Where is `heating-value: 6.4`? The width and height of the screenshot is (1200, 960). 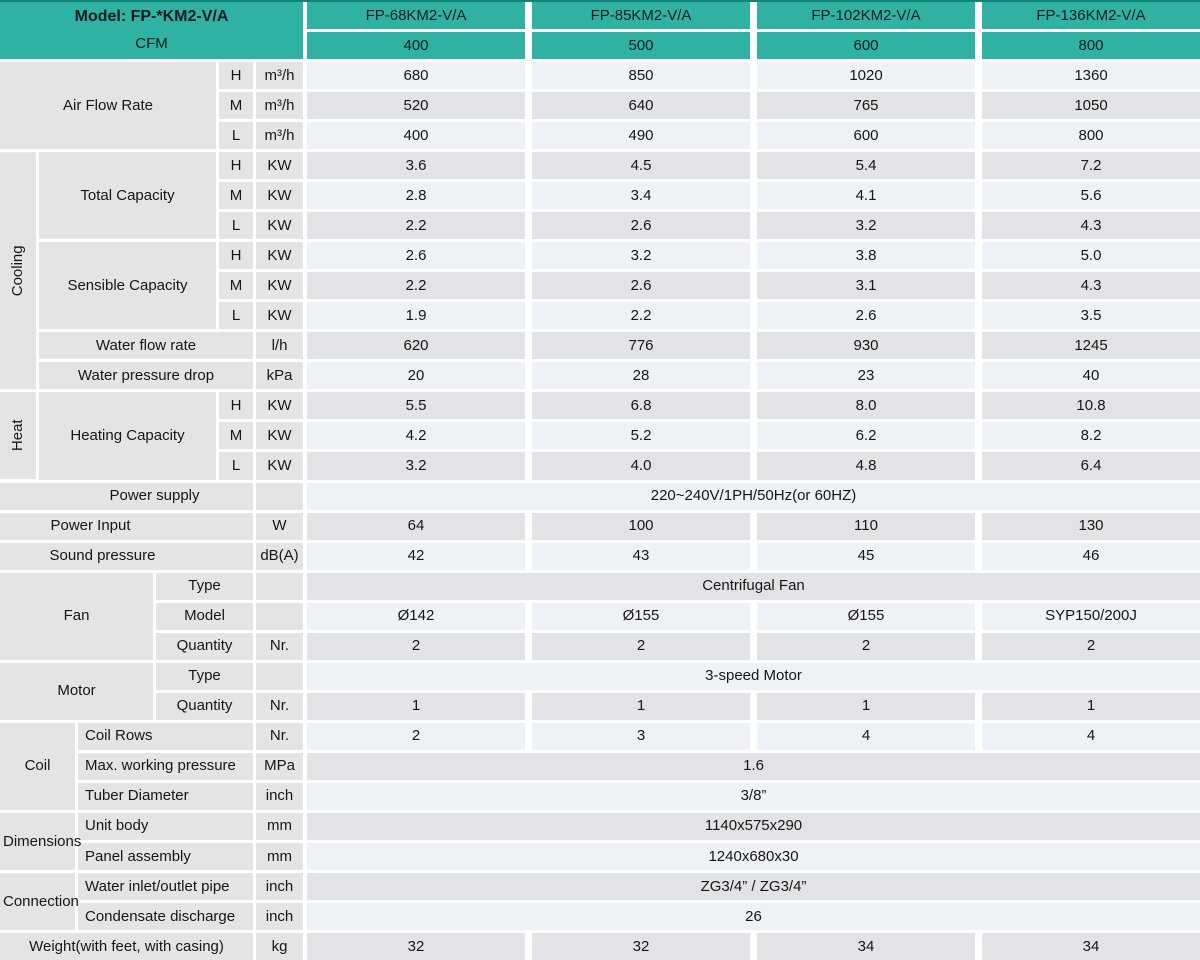 heating-value: 6.4 is located at coordinates (1091, 466).